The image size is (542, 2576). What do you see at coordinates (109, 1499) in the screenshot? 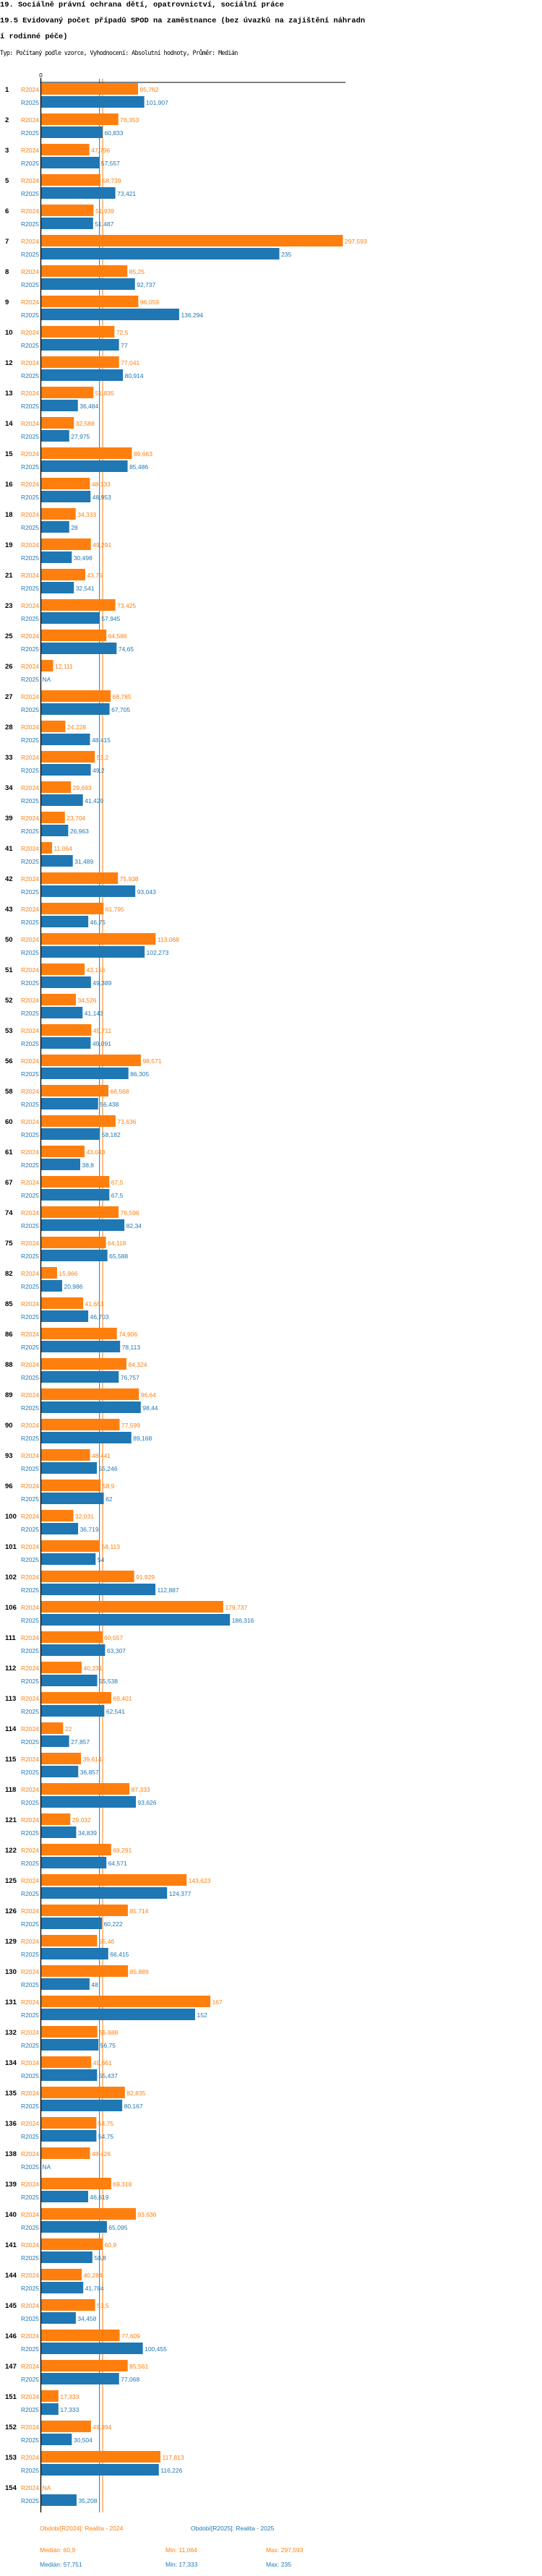
I see `value-label: 62` at bounding box center [109, 1499].